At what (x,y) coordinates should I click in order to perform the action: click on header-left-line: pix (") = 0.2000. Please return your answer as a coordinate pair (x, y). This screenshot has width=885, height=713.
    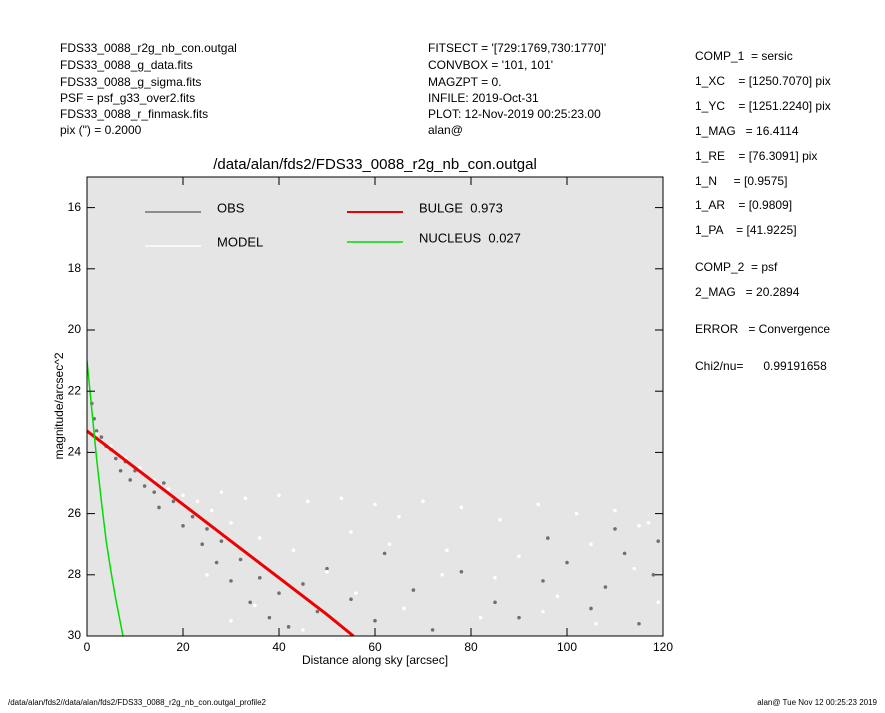
    Looking at the image, I should click on (101, 130).